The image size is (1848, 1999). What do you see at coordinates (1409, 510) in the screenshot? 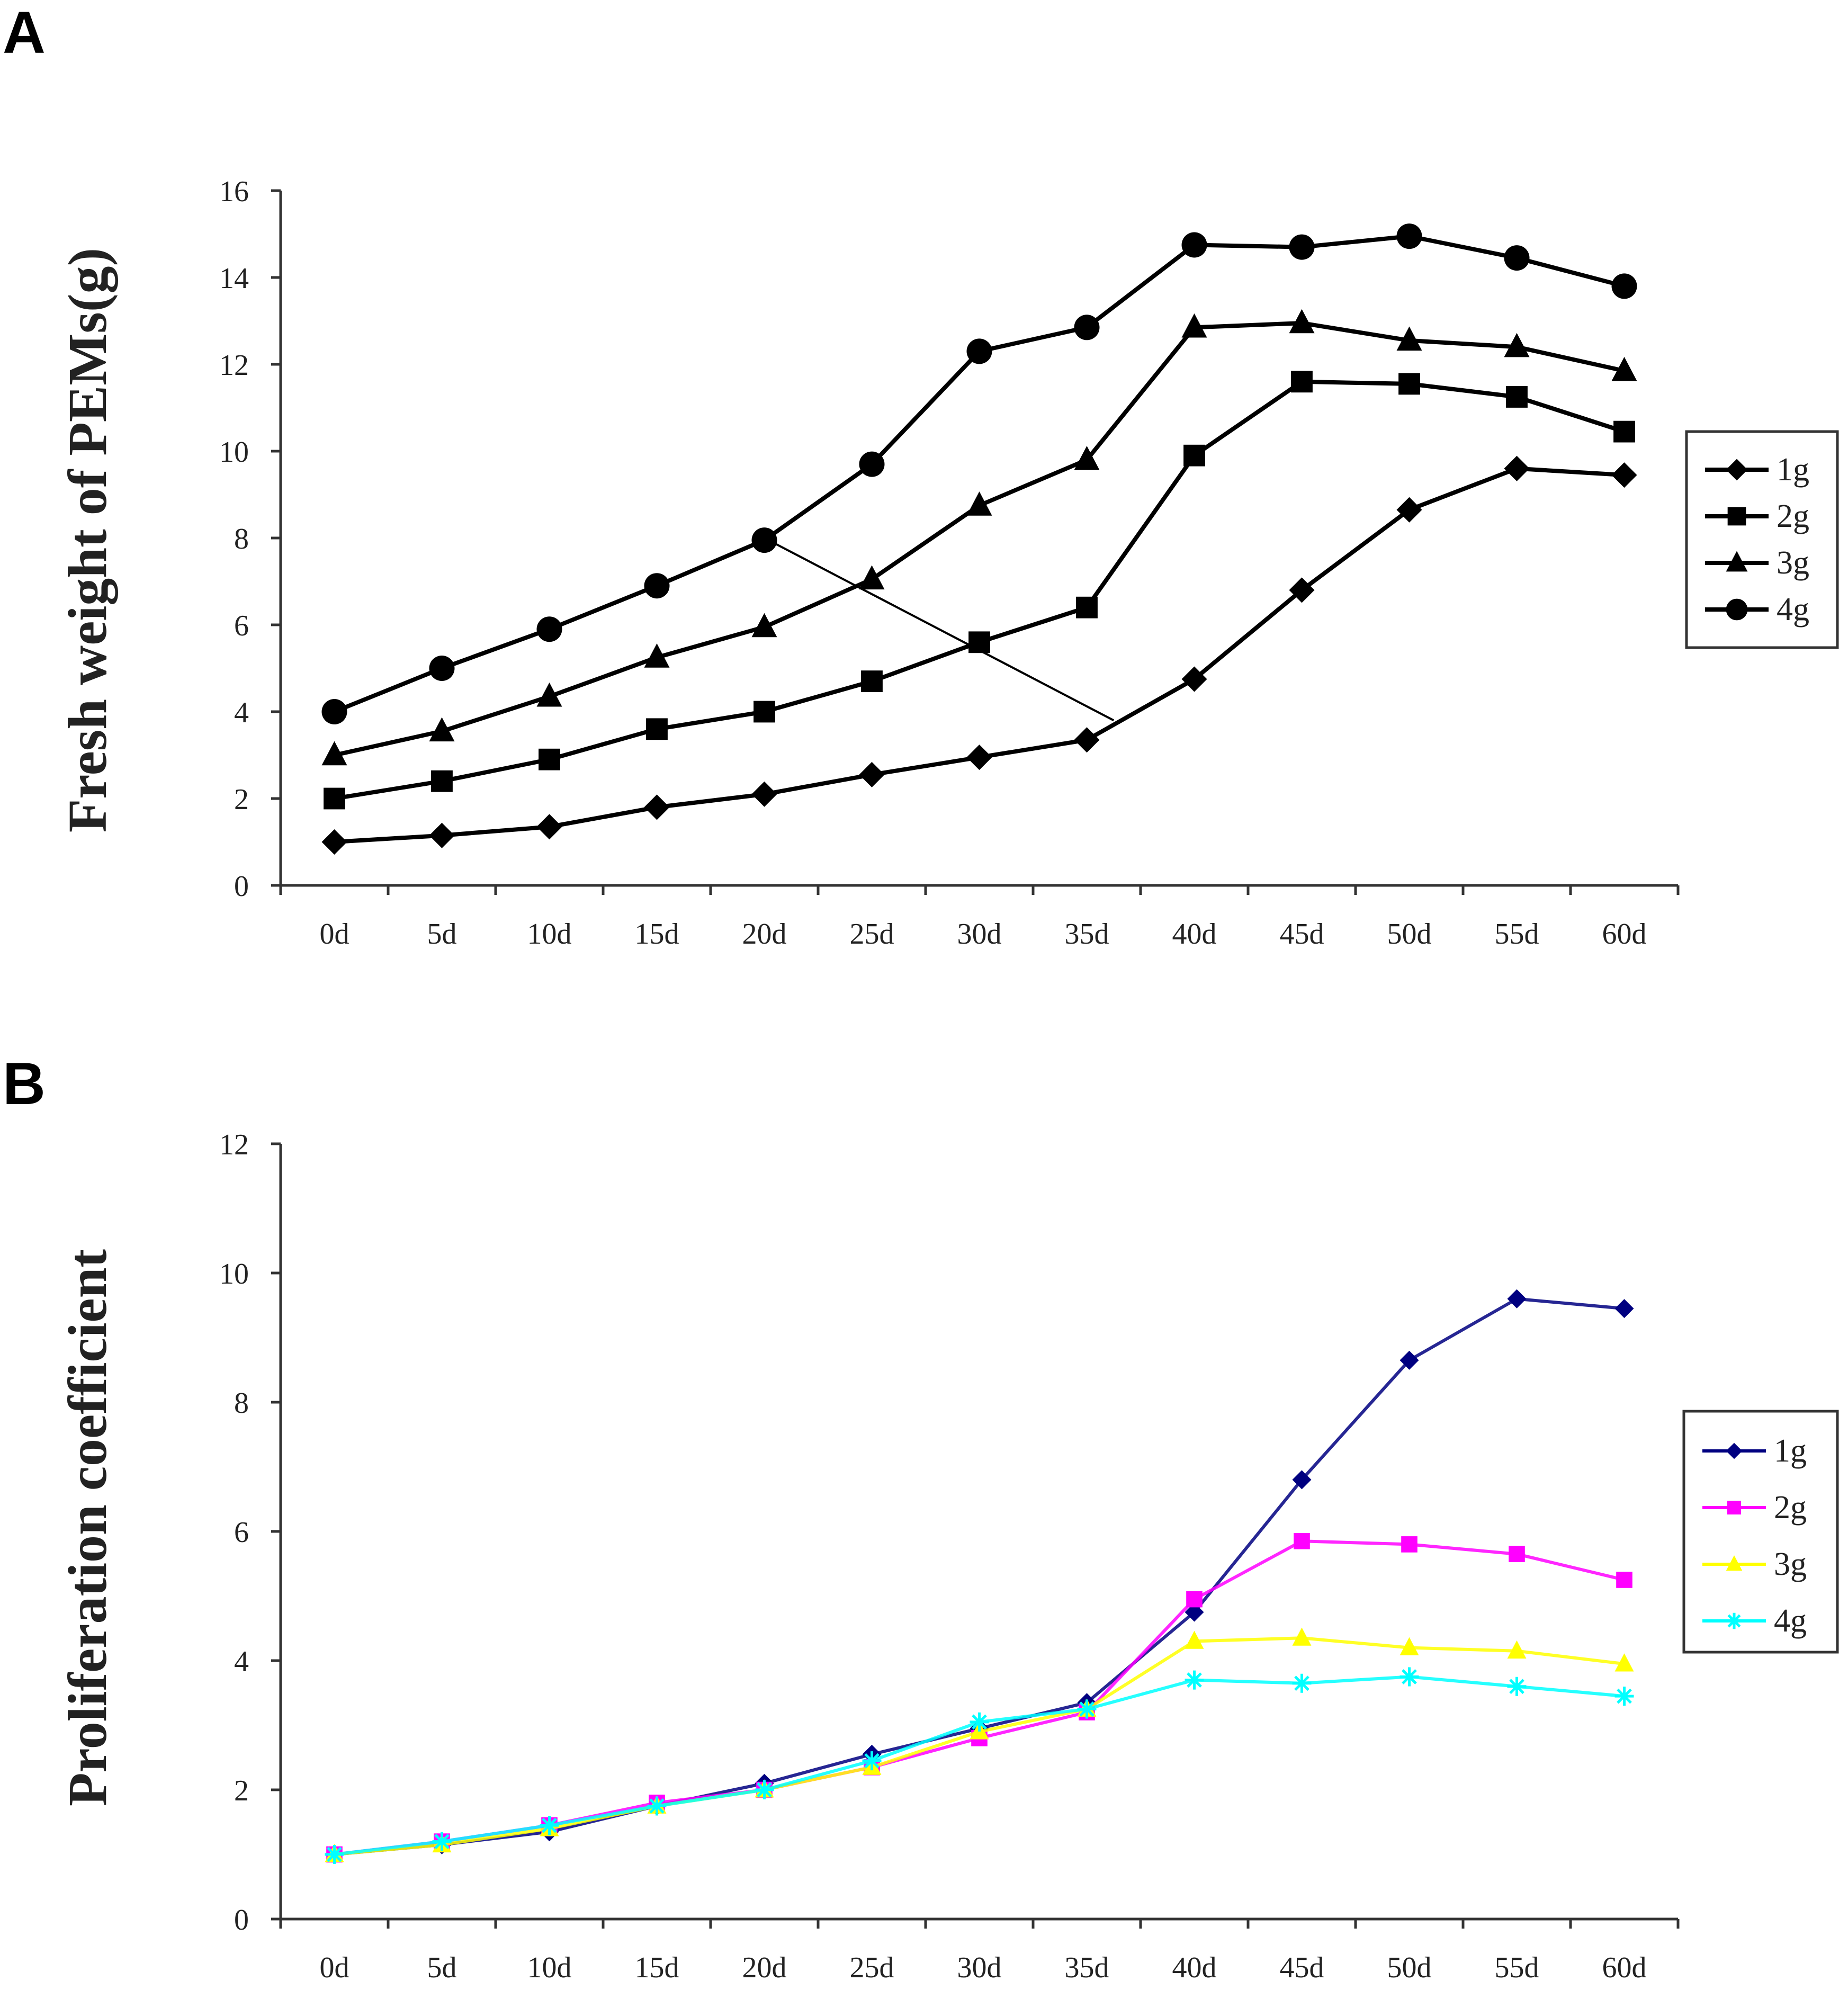
I see `data-point-1g-50d` at bounding box center [1409, 510].